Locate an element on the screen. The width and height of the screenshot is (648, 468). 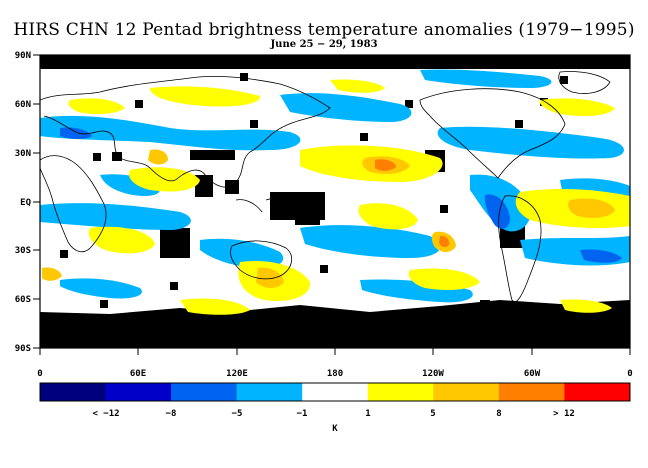
lat-tick-30n: 30N is located at coordinates (27, 154).